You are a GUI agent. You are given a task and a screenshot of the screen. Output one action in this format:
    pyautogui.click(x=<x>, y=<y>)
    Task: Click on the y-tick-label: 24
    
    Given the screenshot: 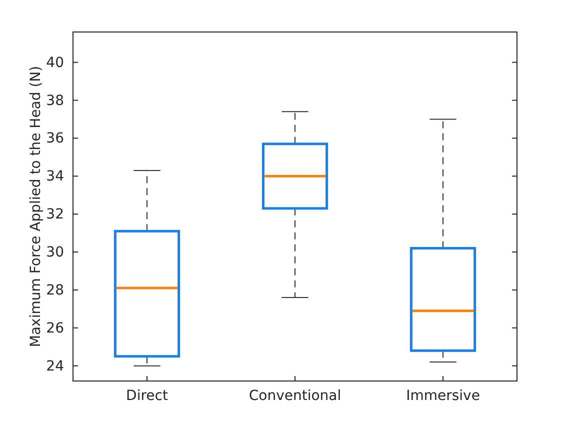 What is the action you would take?
    pyautogui.click(x=55, y=366)
    